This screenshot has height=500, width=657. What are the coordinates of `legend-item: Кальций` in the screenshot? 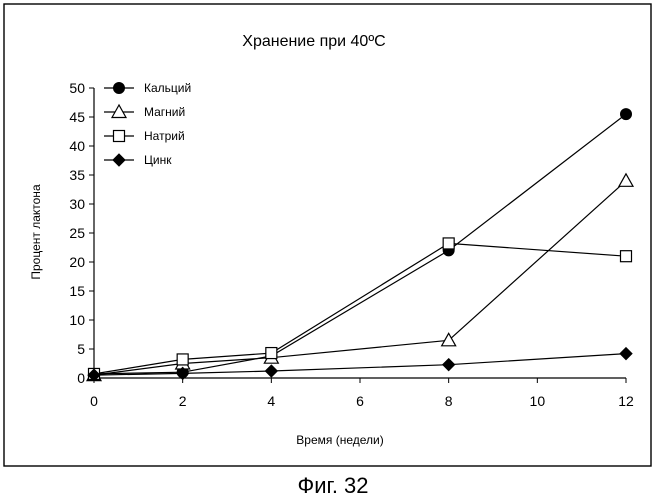 It's located at (147, 88).